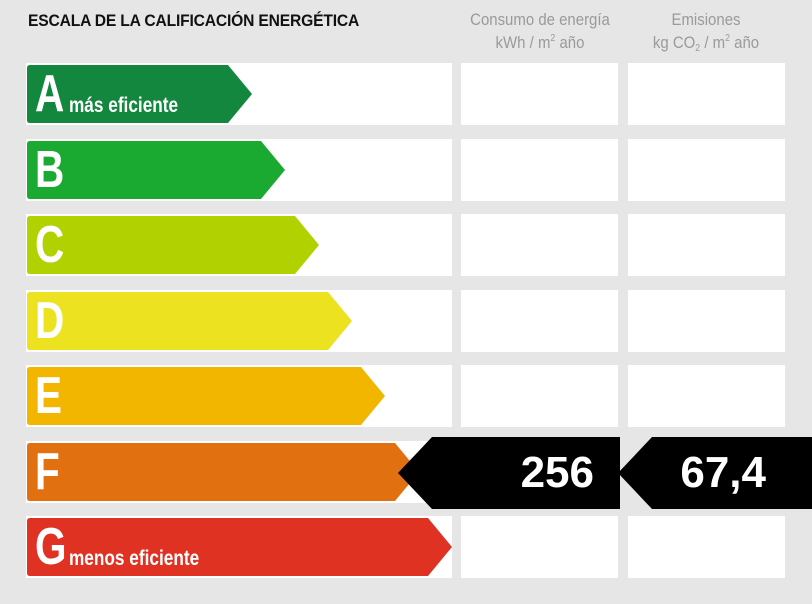  What do you see at coordinates (50, 170) in the screenshot?
I see `class-letter: B` at bounding box center [50, 170].